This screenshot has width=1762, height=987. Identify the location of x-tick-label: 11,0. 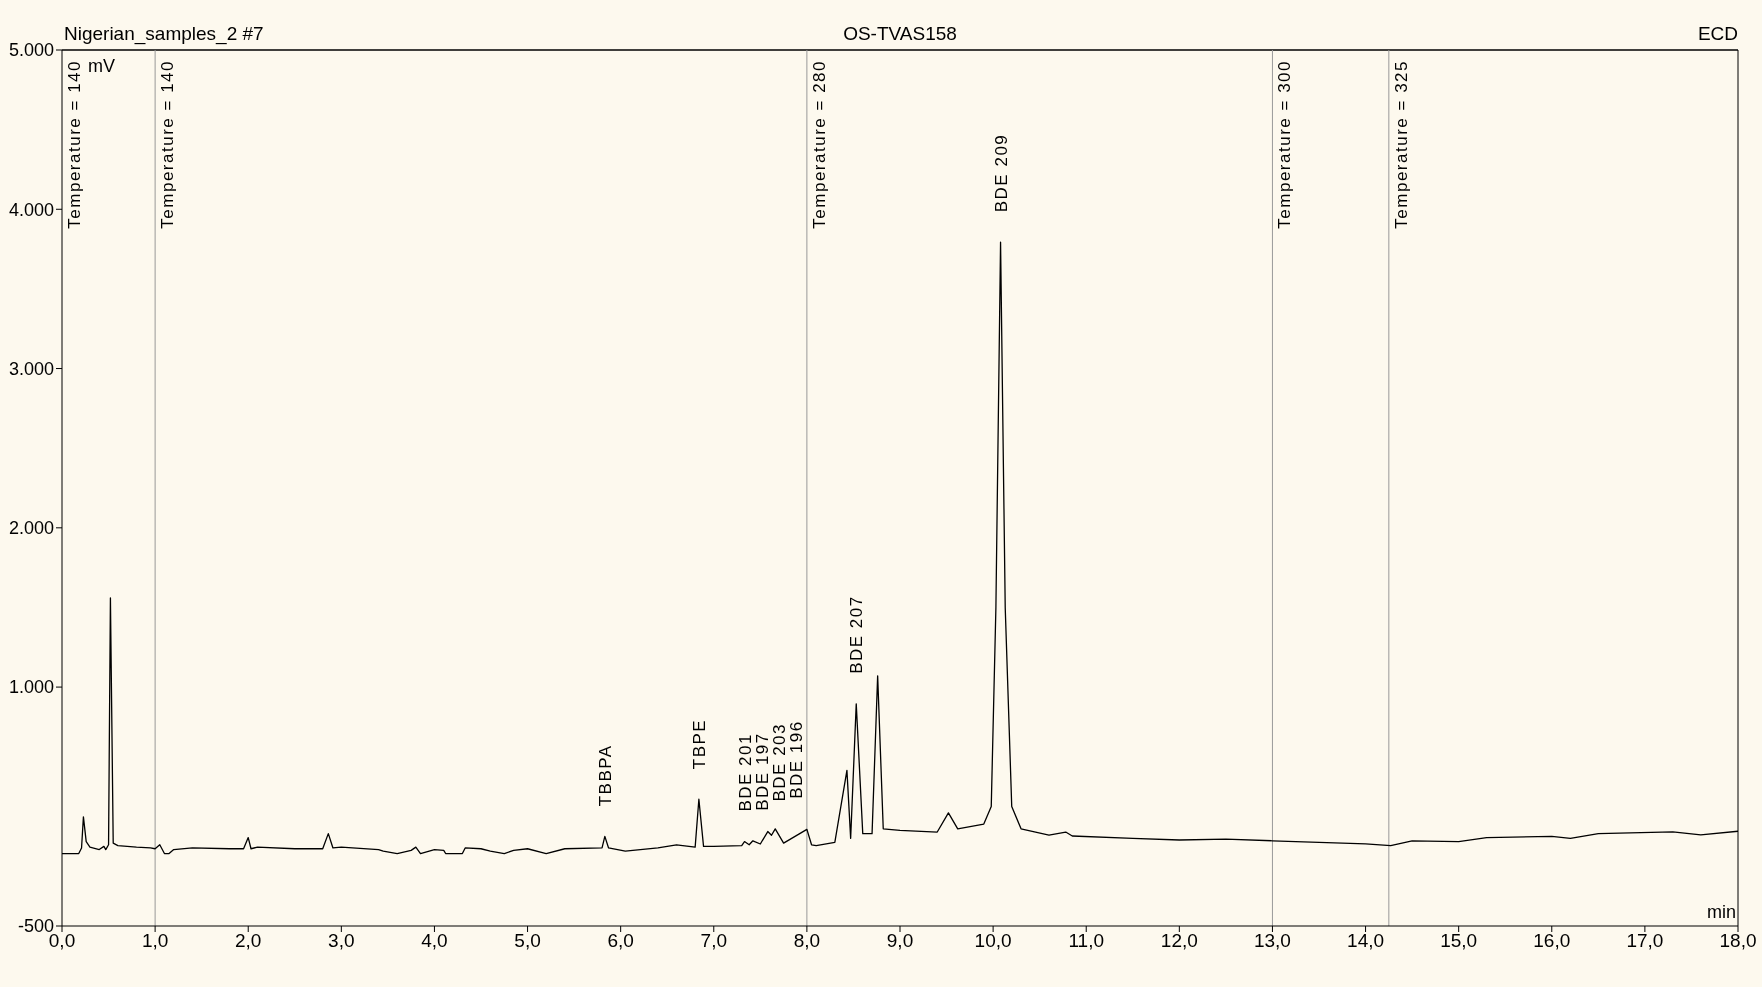
(1086, 941).